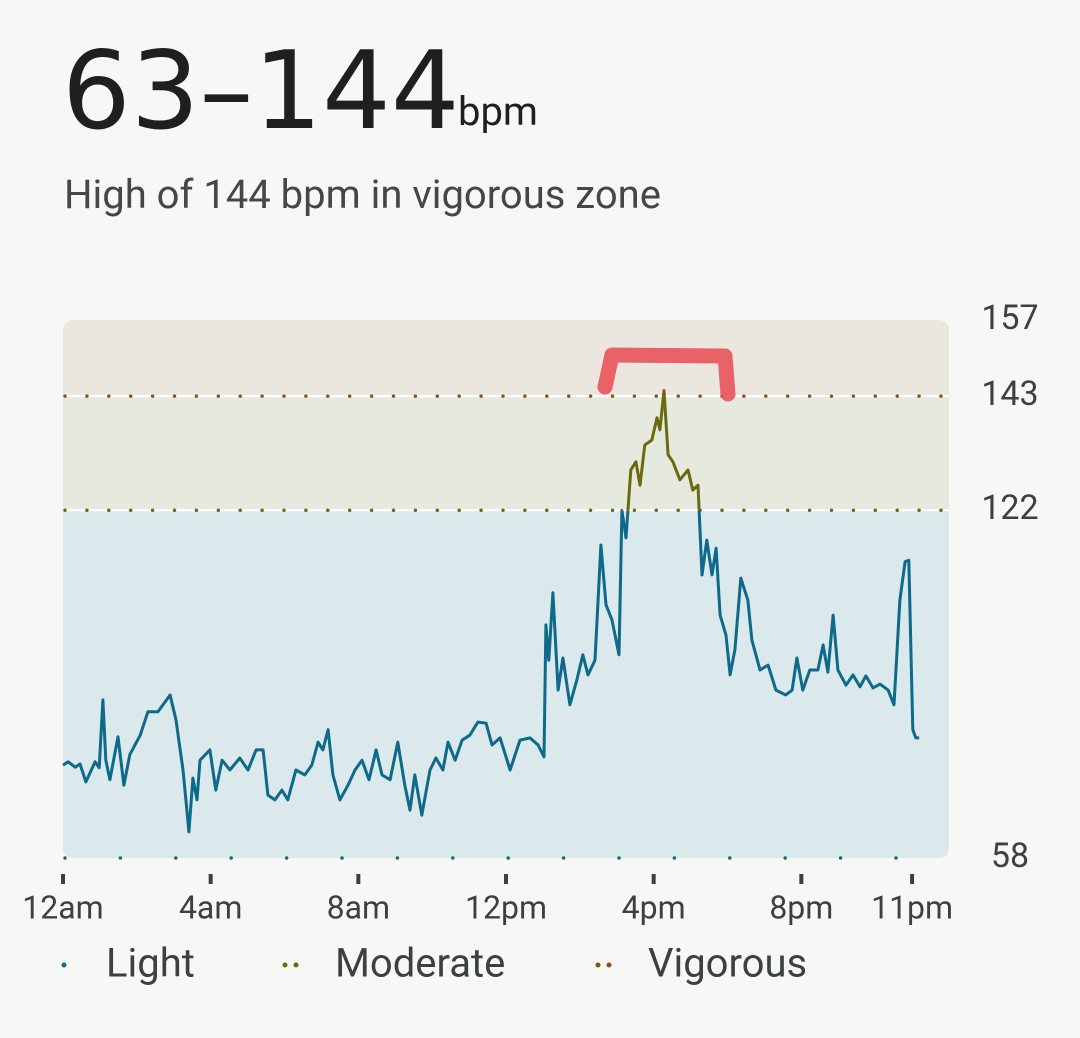  I want to click on range-title: 63–144, so click(261, 91).